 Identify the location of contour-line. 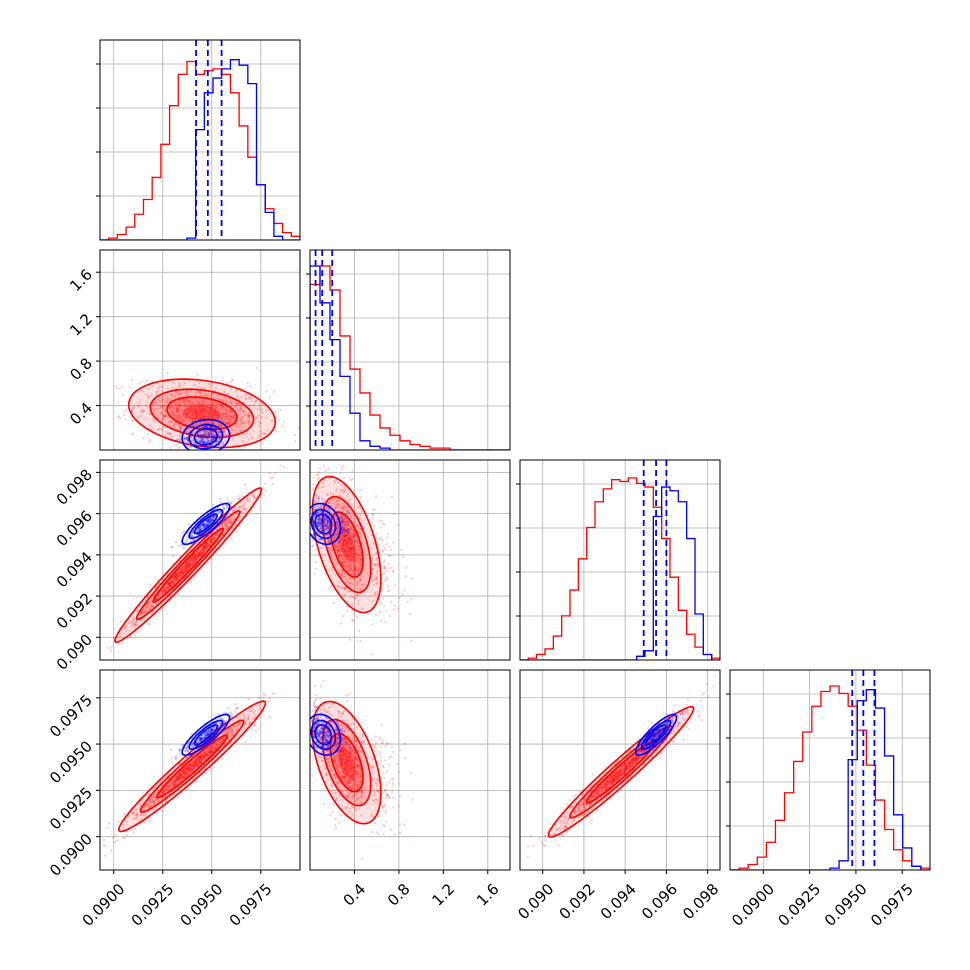
(323, 524).